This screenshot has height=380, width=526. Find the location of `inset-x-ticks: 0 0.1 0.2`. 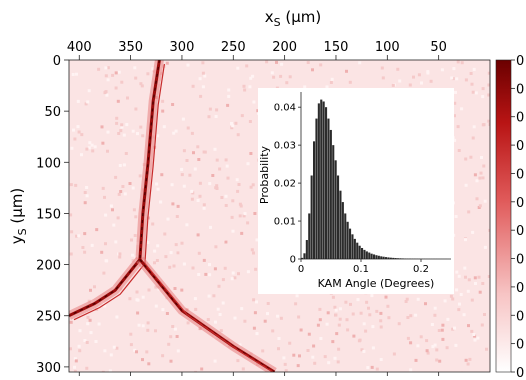

inset-x-ticks: 0 0.1 0.2 is located at coordinates (363, 267).